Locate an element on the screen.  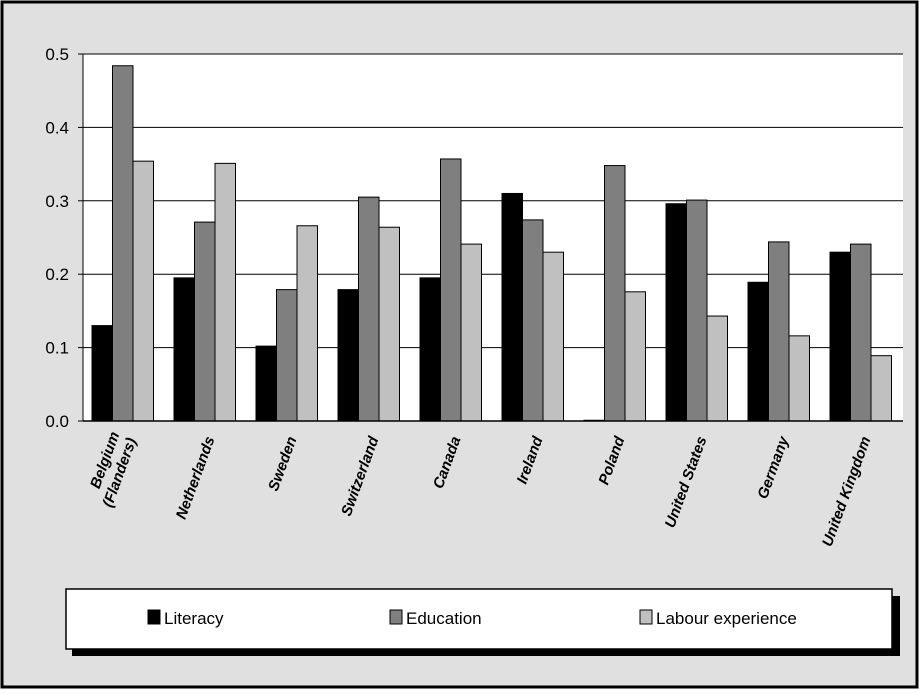
y-tick-label: 0.1 is located at coordinates (57, 348).